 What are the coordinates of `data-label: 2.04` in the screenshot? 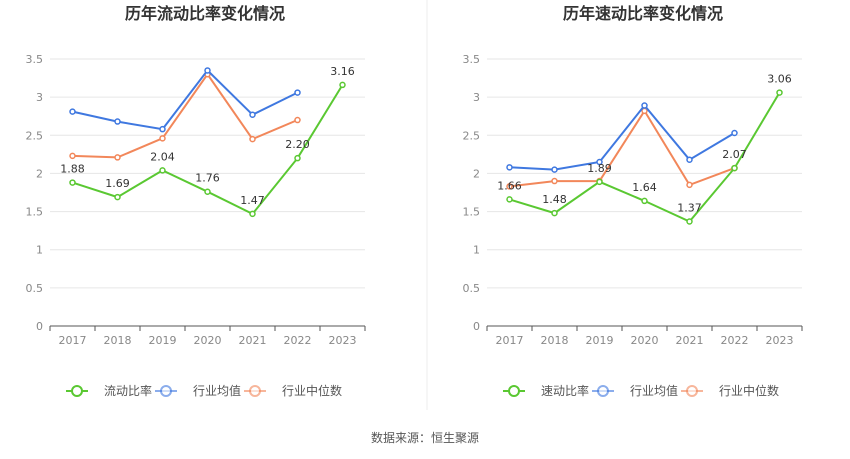 It's located at (162, 156).